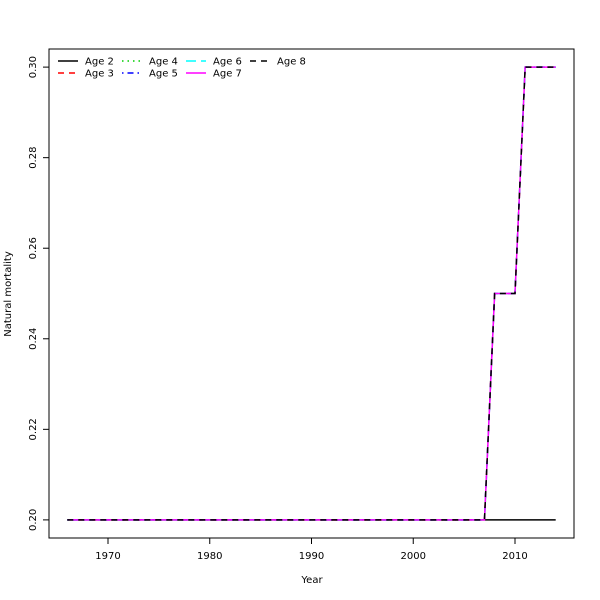 This screenshot has height=600, width=600. Describe the element at coordinates (33, 248) in the screenshot. I see `y-tick-label-3: 0.26` at that location.